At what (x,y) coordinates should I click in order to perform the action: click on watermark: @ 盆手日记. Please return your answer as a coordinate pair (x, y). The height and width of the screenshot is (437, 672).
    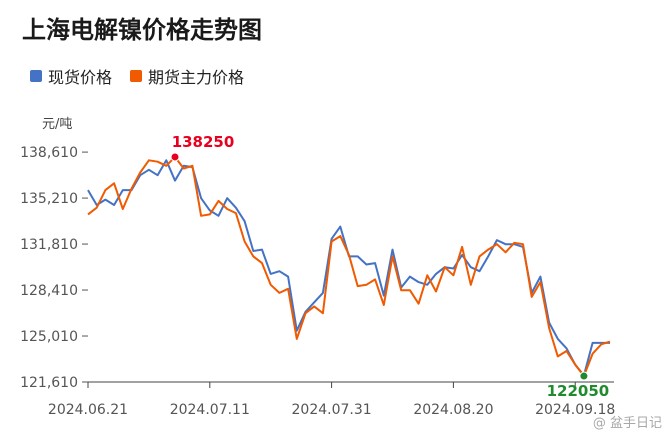
    Looking at the image, I should click on (627, 423).